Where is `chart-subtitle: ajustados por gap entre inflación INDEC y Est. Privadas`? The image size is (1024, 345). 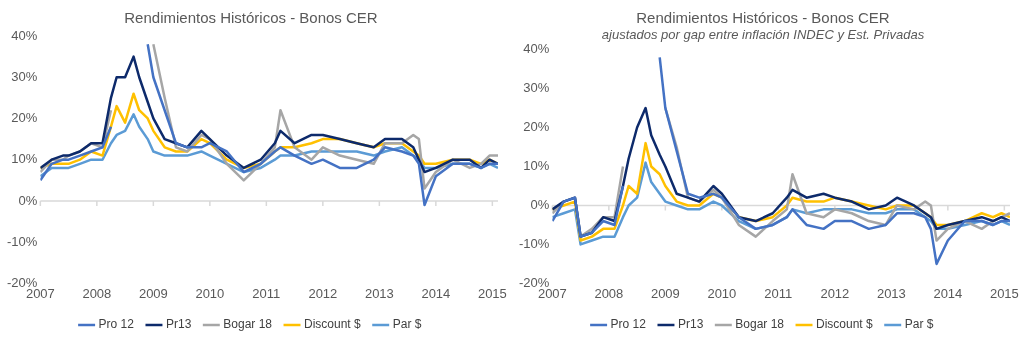 chart-subtitle: ajustados por gap entre inflación INDEC y Est. Privadas is located at coordinates (763, 35).